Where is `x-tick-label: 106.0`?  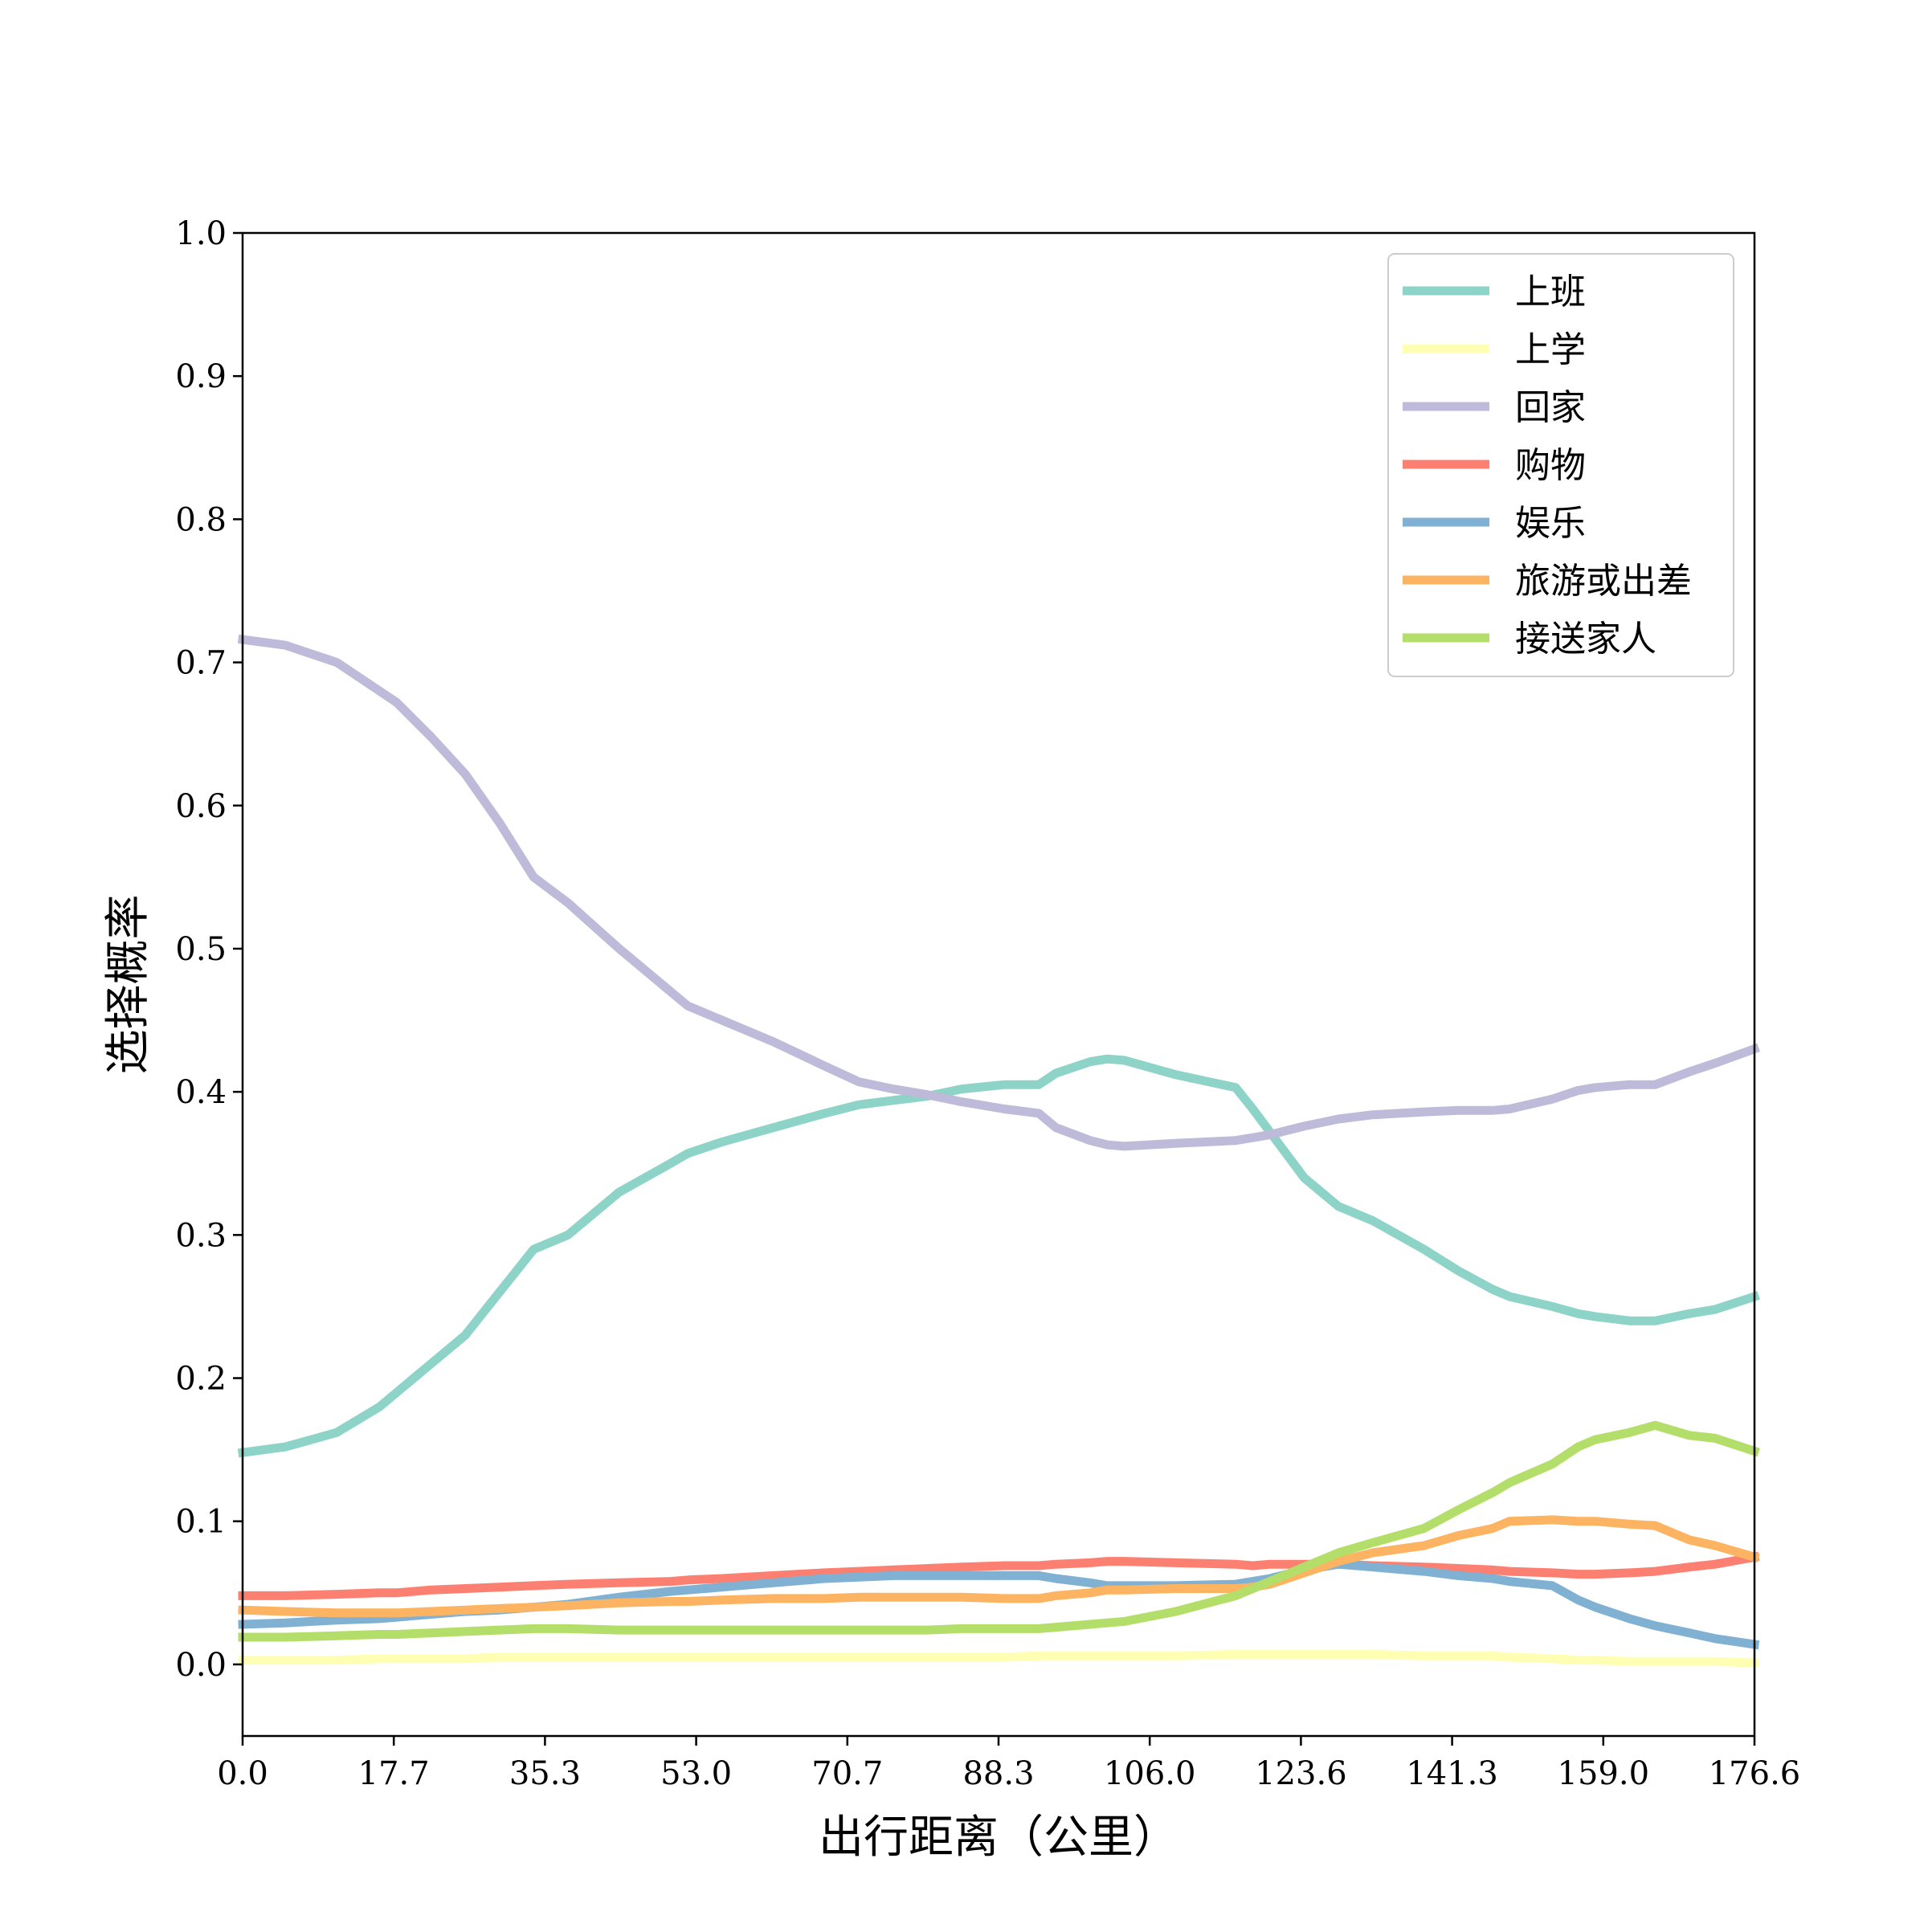 x-tick-label: 106.0 is located at coordinates (1150, 1774).